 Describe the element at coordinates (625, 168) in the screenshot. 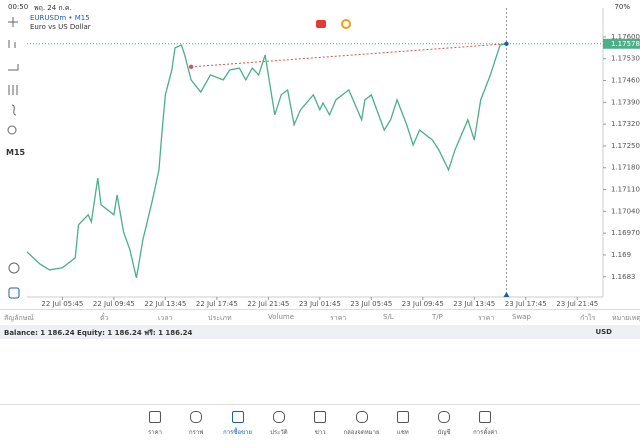

I see `y-tick-label: 1.17180` at that location.